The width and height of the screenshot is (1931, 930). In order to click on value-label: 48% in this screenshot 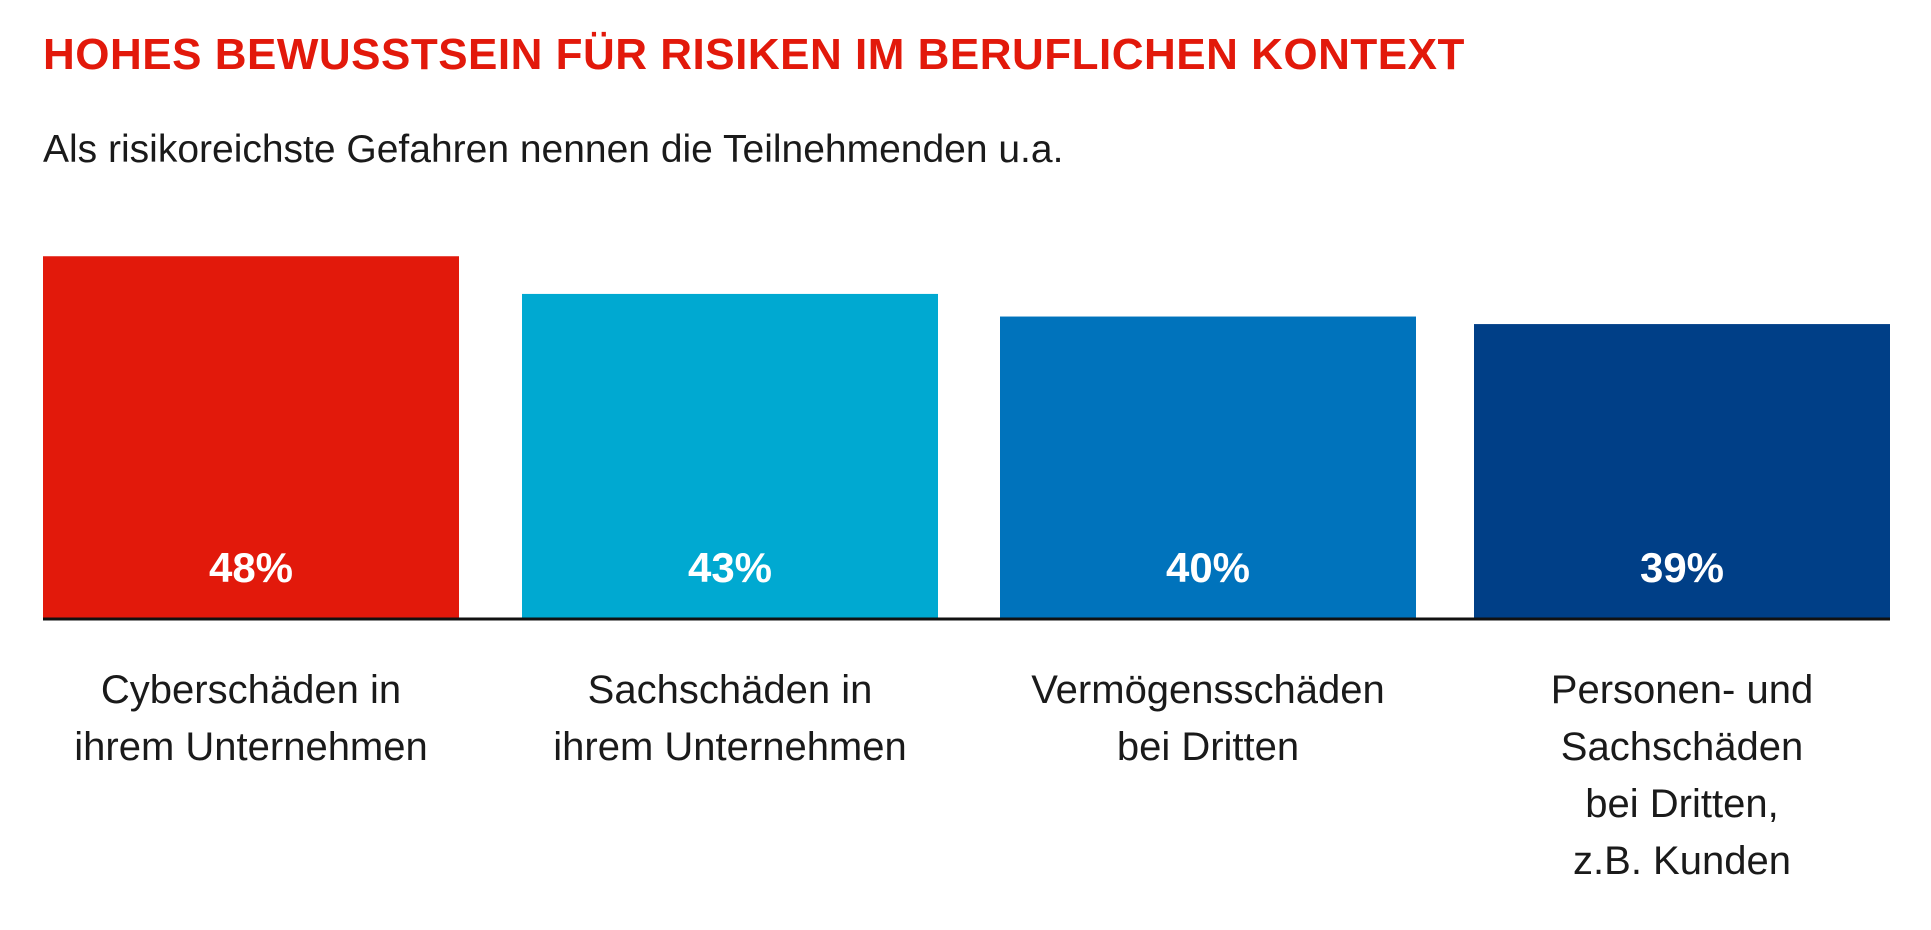, I will do `click(251, 567)`.